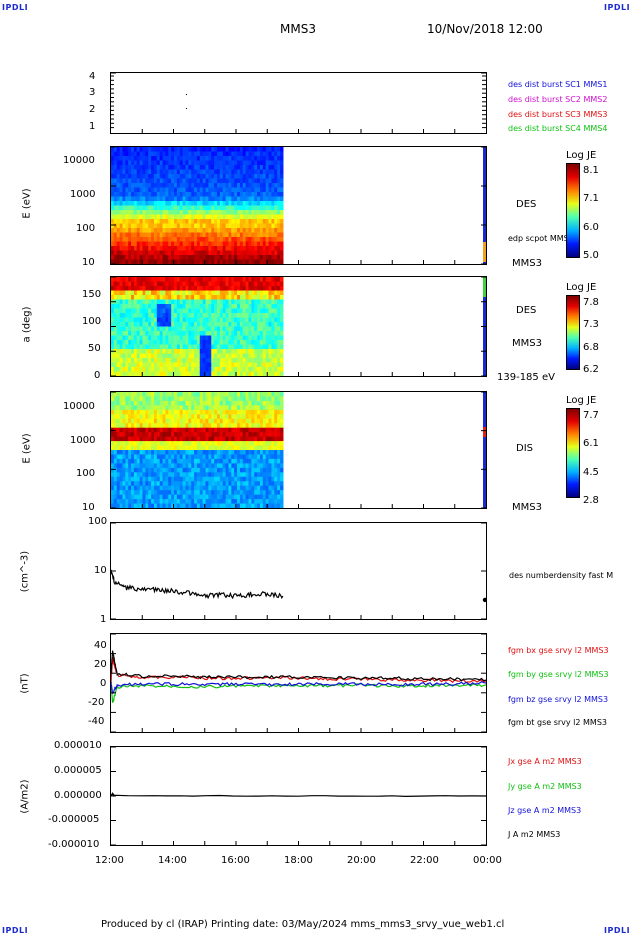 Image resolution: width=630 pixels, height=935 pixels. Describe the element at coordinates (298, 683) in the screenshot. I see `panel-bfield` at that location.